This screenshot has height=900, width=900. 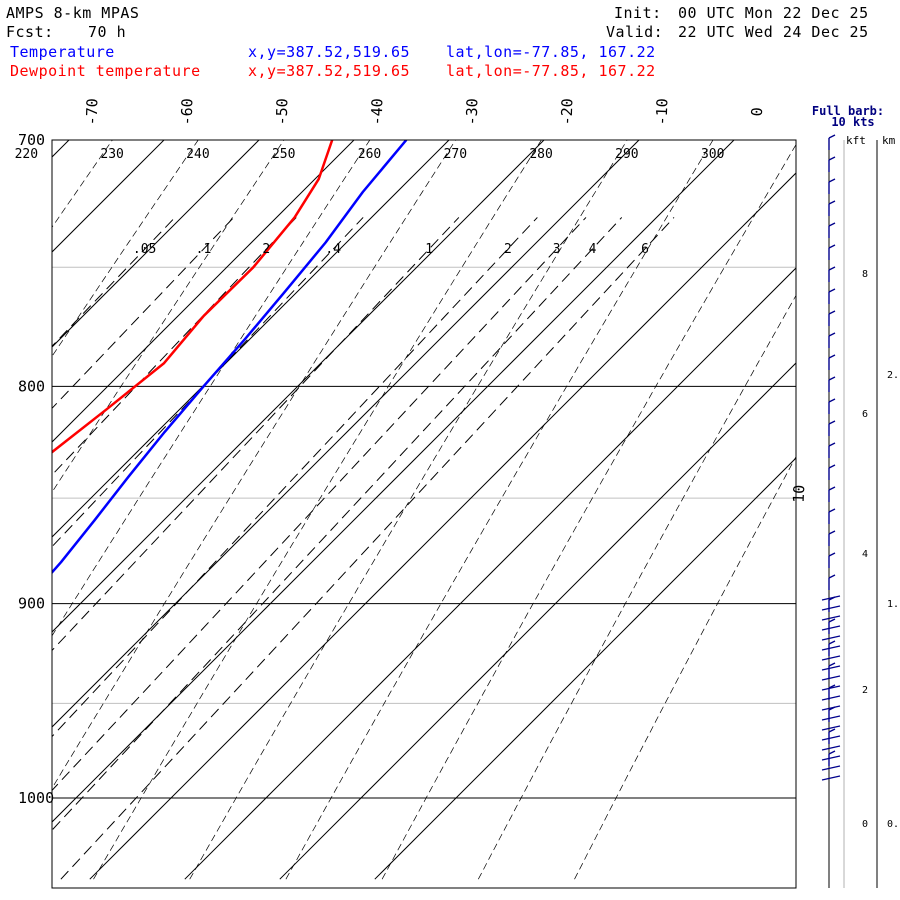 What do you see at coordinates (0, 496) in the screenshot?
I see `isotherm--80` at bounding box center [0, 496].